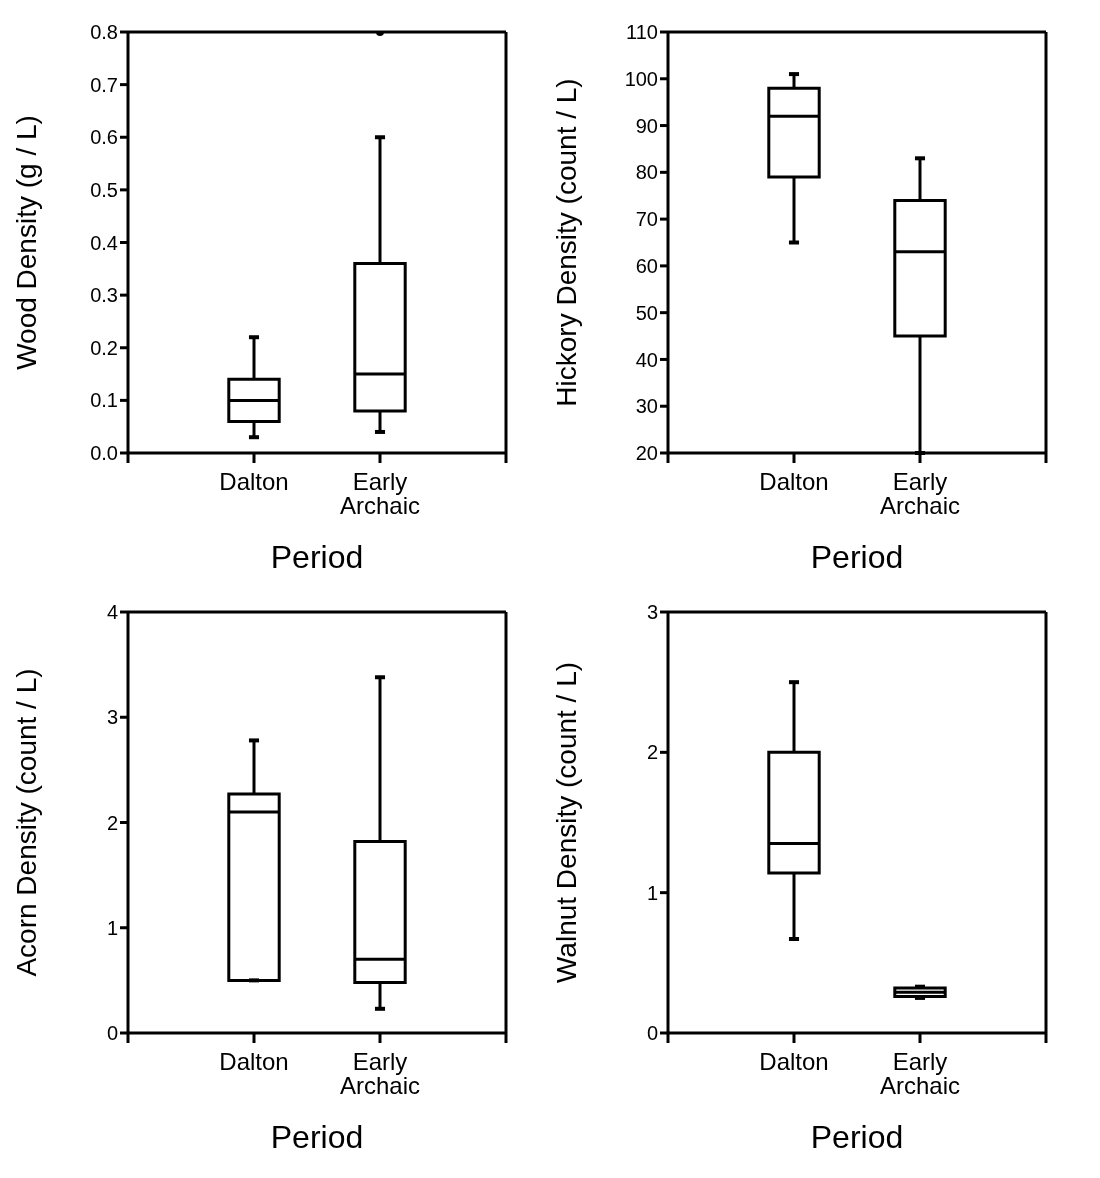  What do you see at coordinates (26, 242) in the screenshot?
I see `y-axis-title: Wood Density (g / L)` at bounding box center [26, 242].